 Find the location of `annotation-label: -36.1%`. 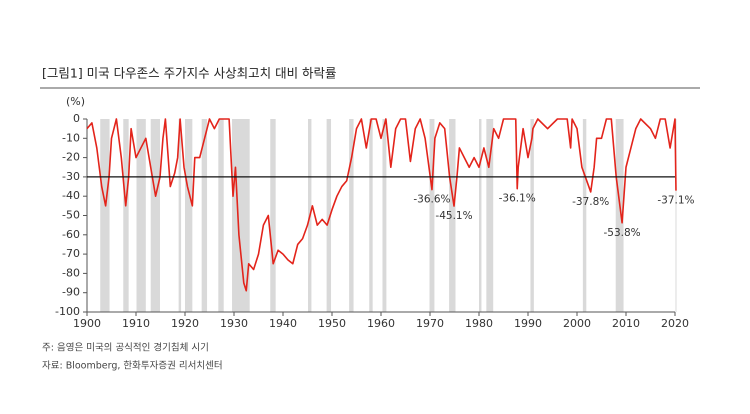

annotation-label: -36.1% is located at coordinates (517, 199).